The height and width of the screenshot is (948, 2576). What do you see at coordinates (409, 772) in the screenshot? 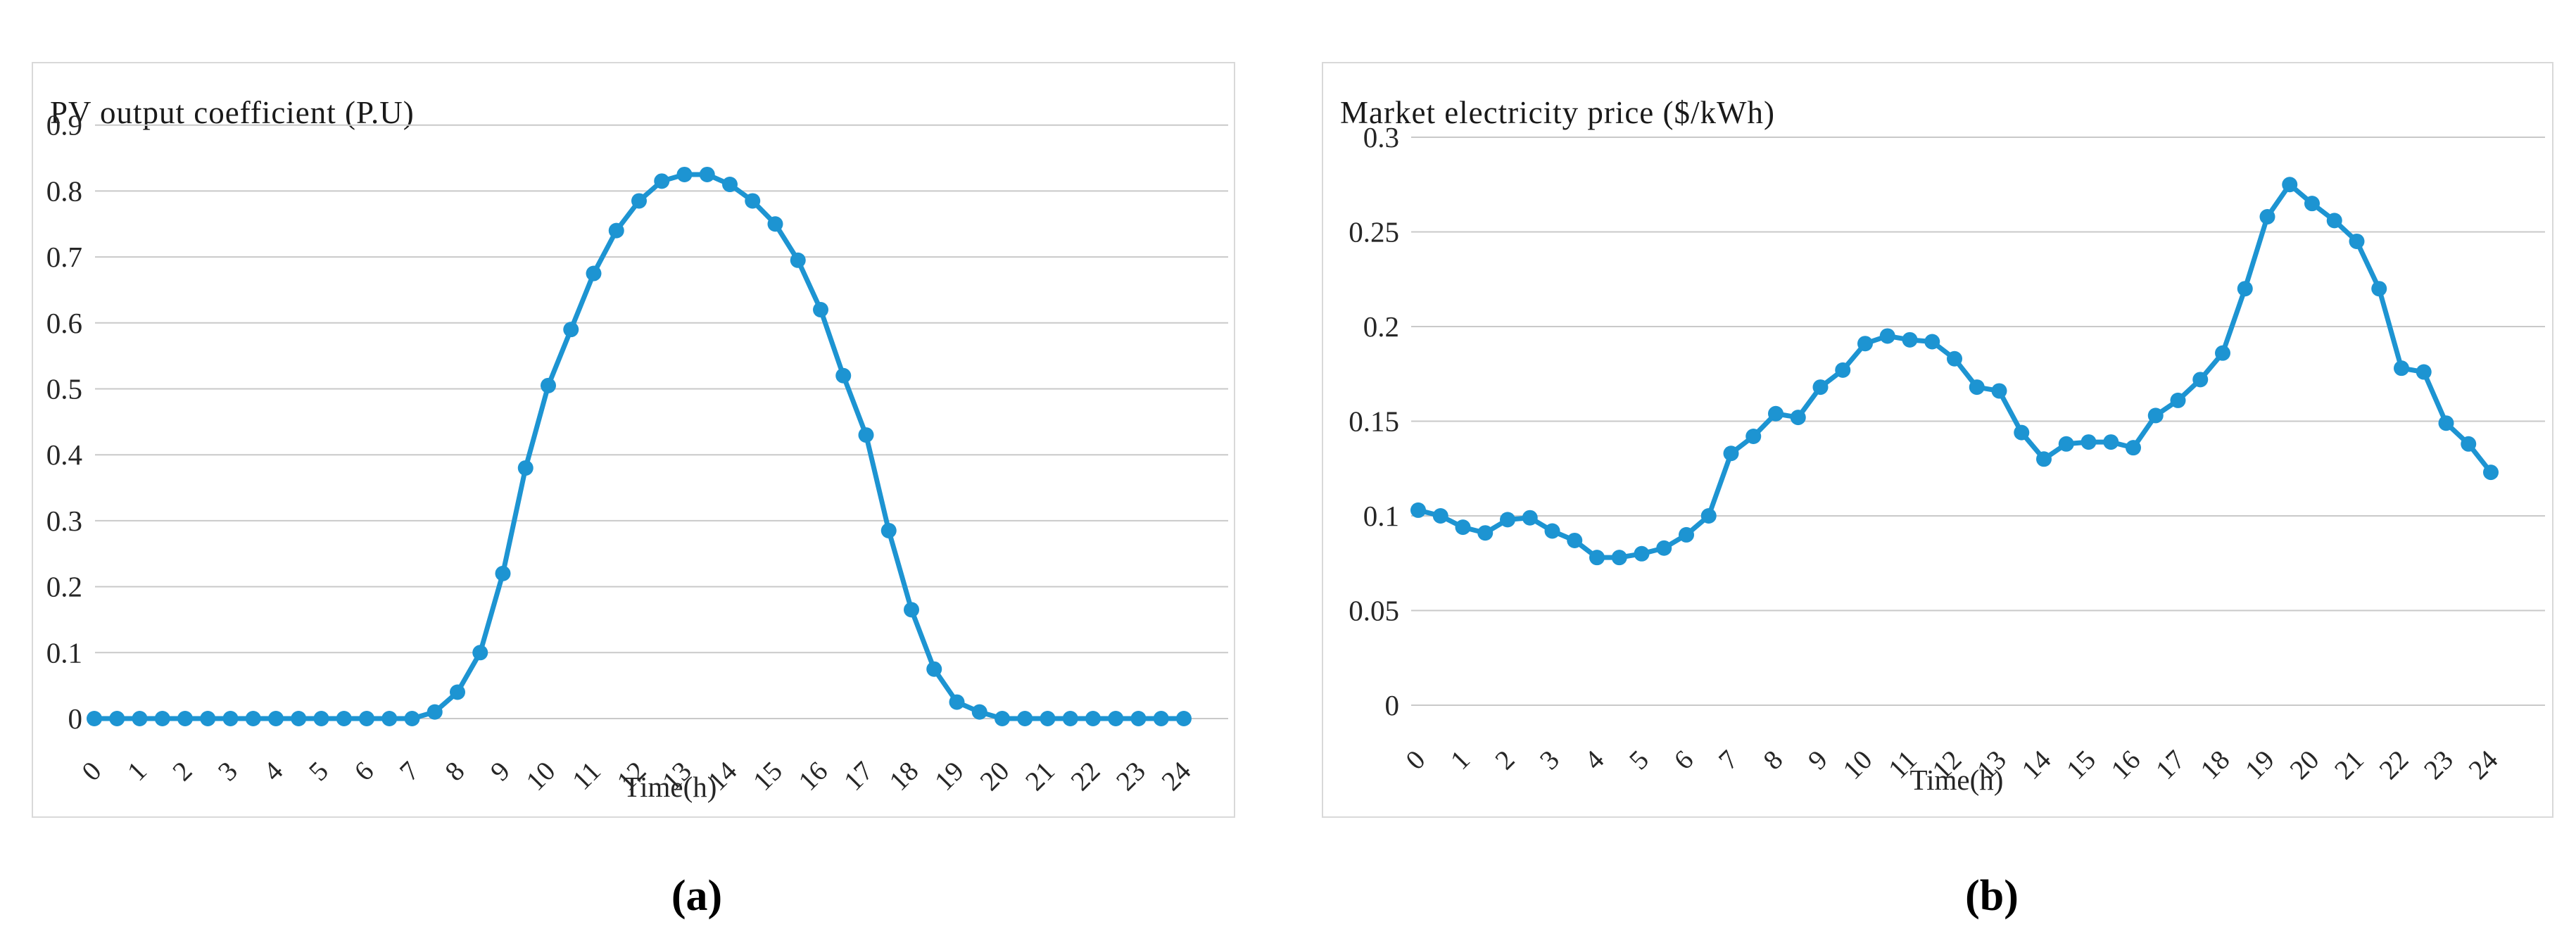
I see `x-tick-label: 7` at bounding box center [409, 772].